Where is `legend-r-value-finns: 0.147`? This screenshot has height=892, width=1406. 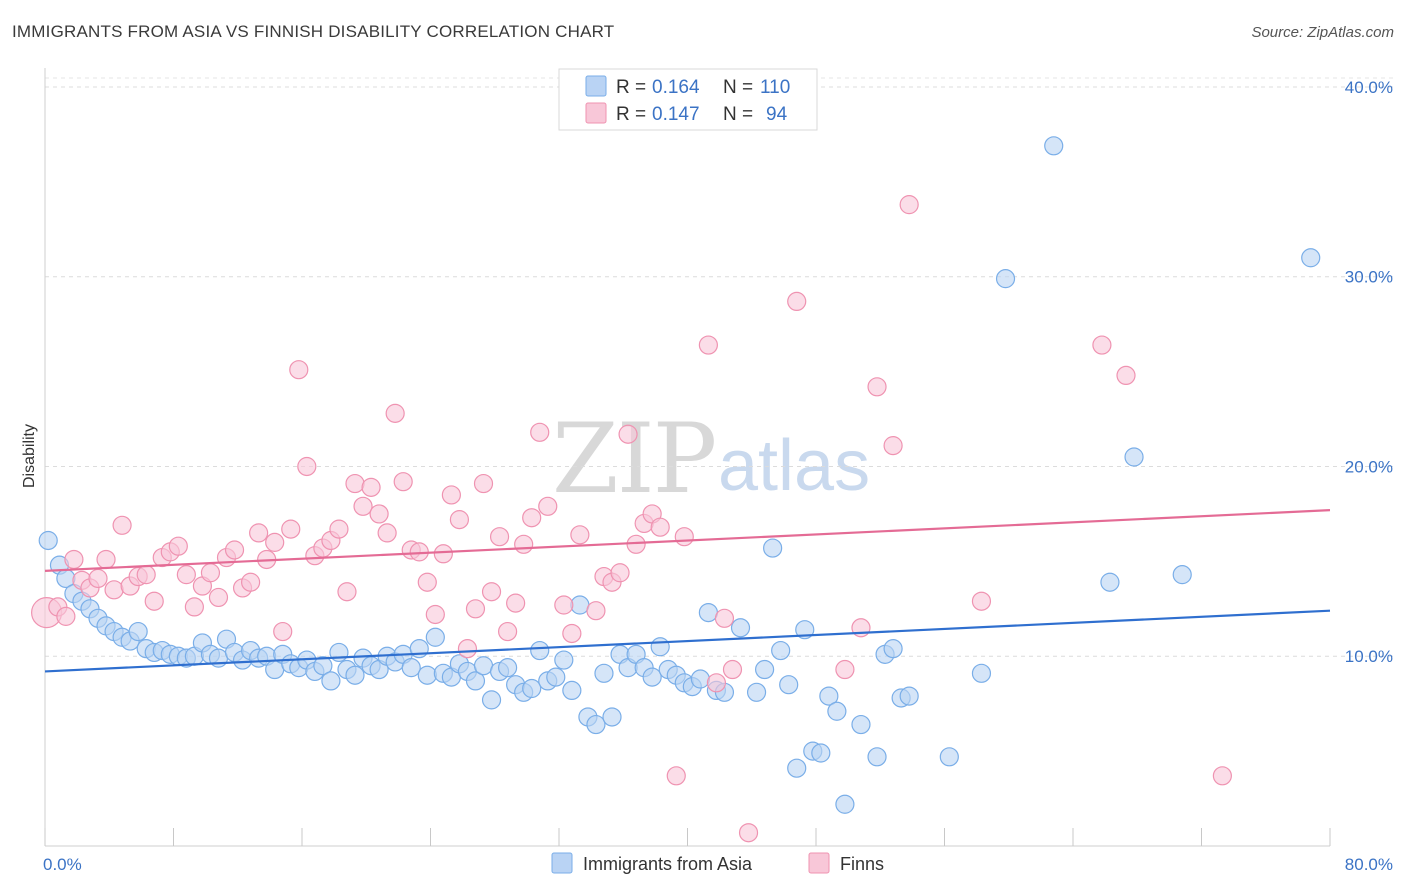
legend-r-value-finns: 0.147 is located at coordinates (676, 114).